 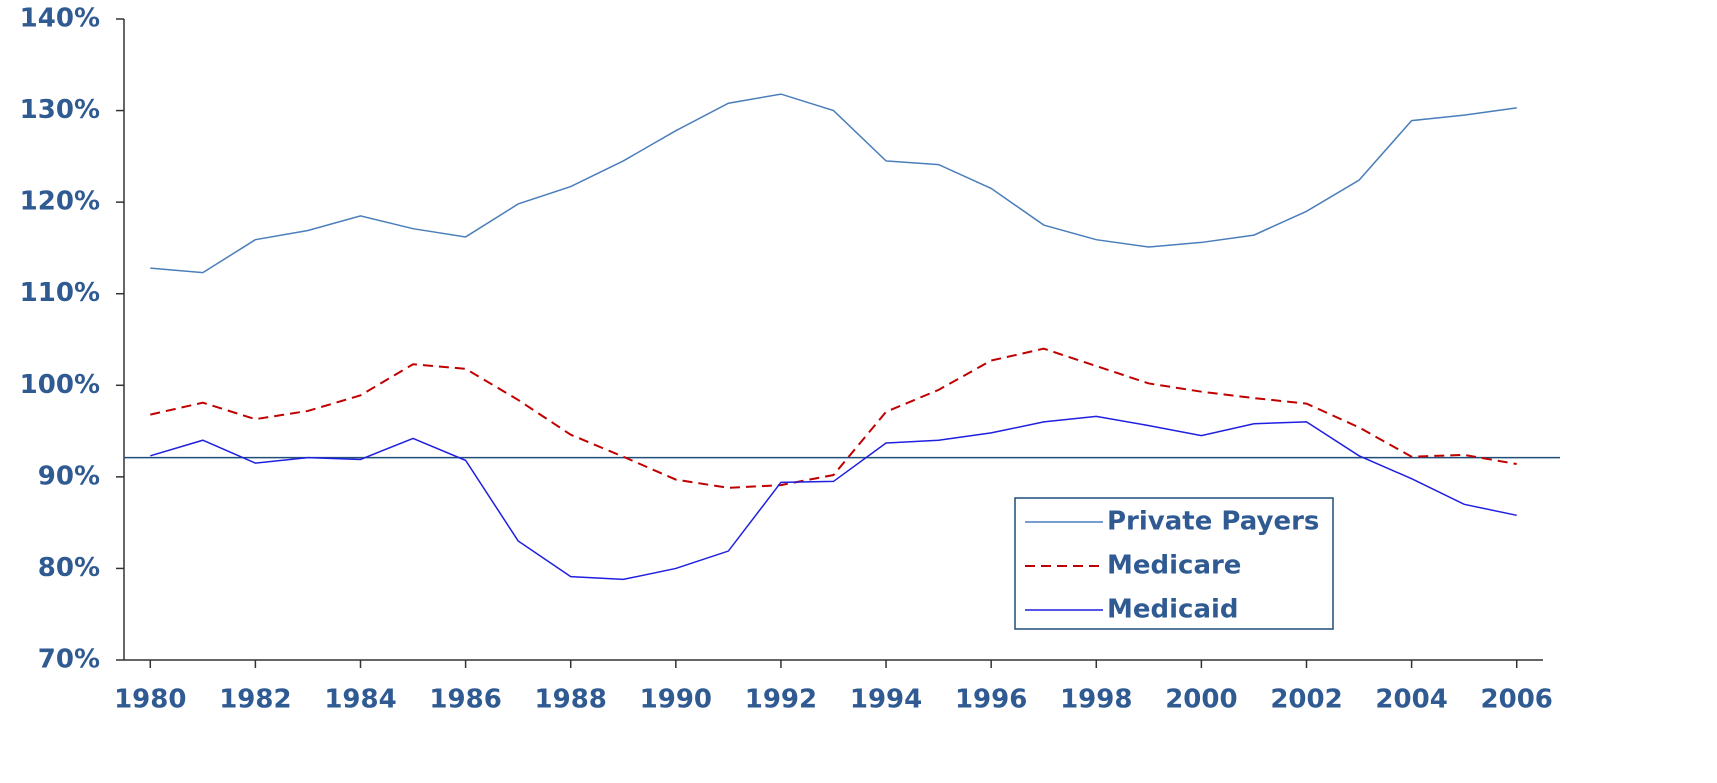 What do you see at coordinates (833, 418) in the screenshot?
I see `series-line` at bounding box center [833, 418].